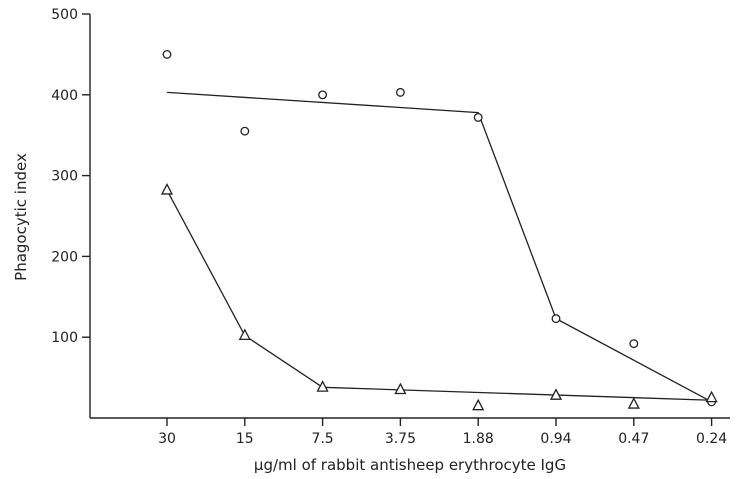 Image resolution: width=736 pixels, height=479 pixels. What do you see at coordinates (245, 439) in the screenshot?
I see `x-tick-label: 15` at bounding box center [245, 439].